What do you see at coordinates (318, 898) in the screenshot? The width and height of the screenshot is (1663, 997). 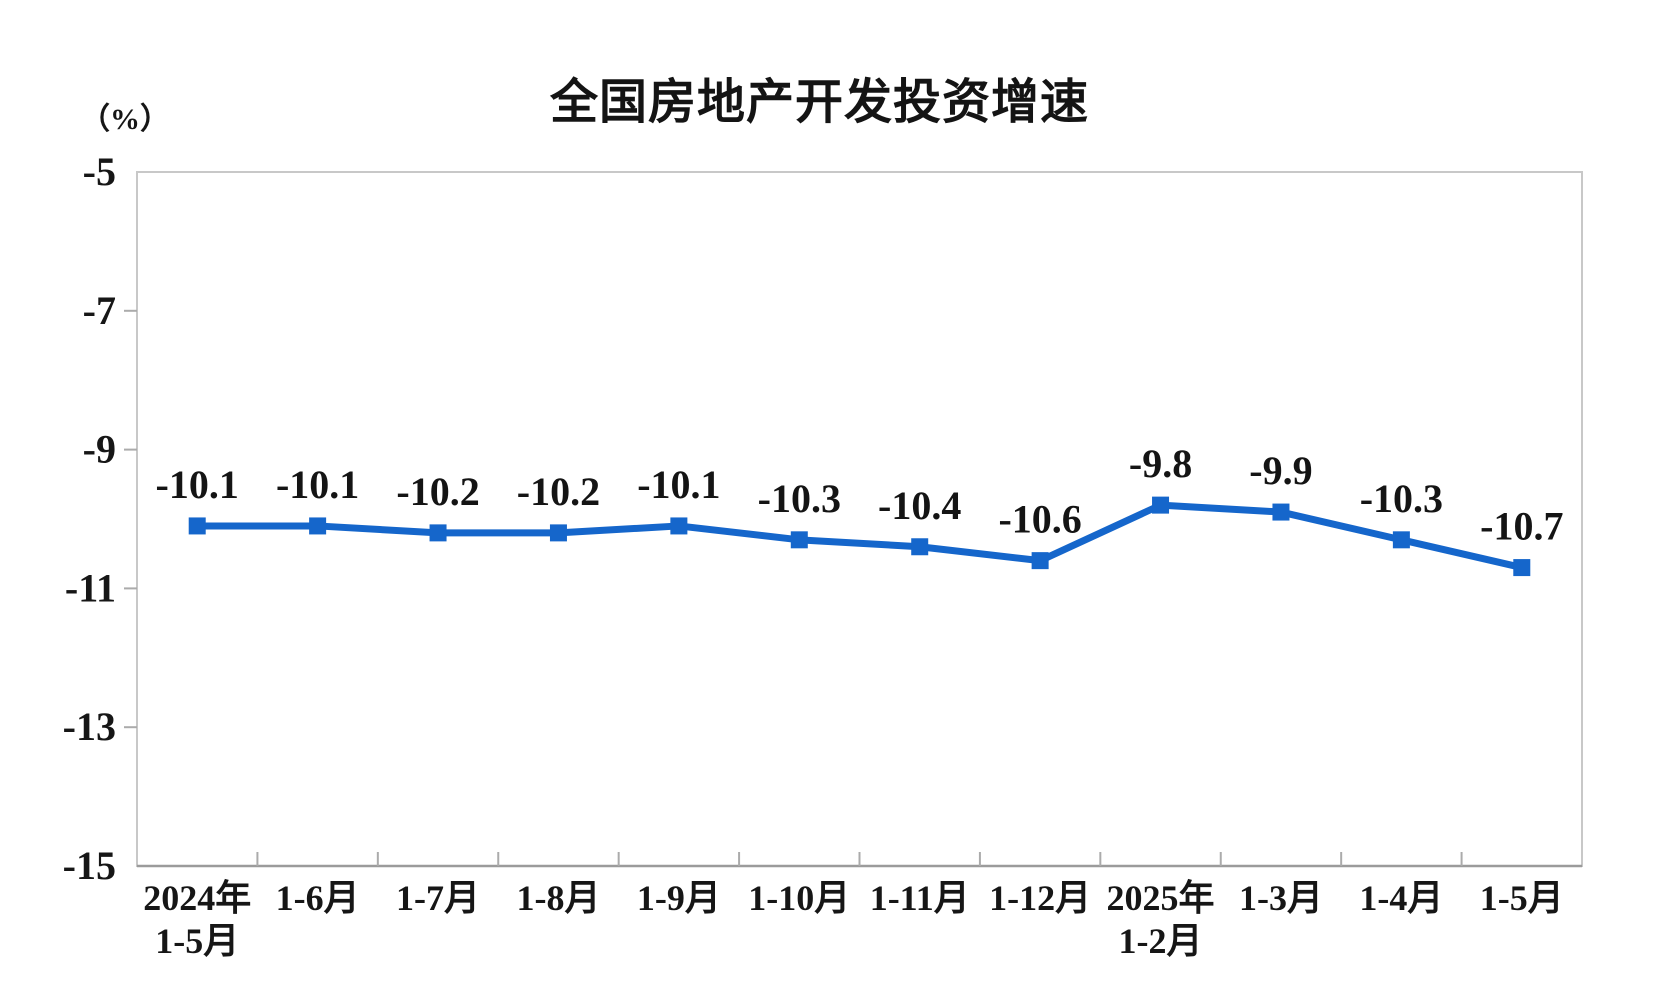 I see `x-axis-category-label: 1-6月` at bounding box center [318, 898].